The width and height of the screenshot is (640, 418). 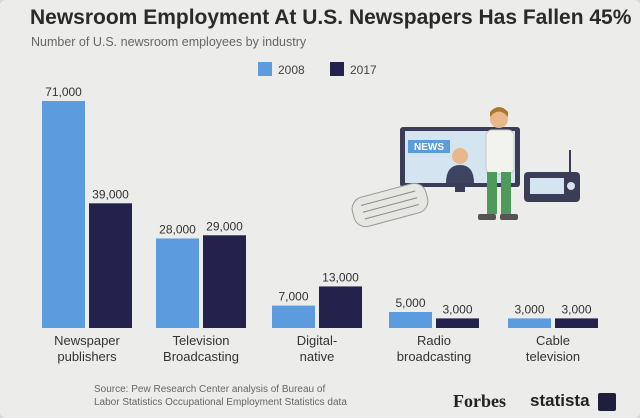 What do you see at coordinates (553, 356) in the screenshot?
I see `category-label-4-line-1: television` at bounding box center [553, 356].